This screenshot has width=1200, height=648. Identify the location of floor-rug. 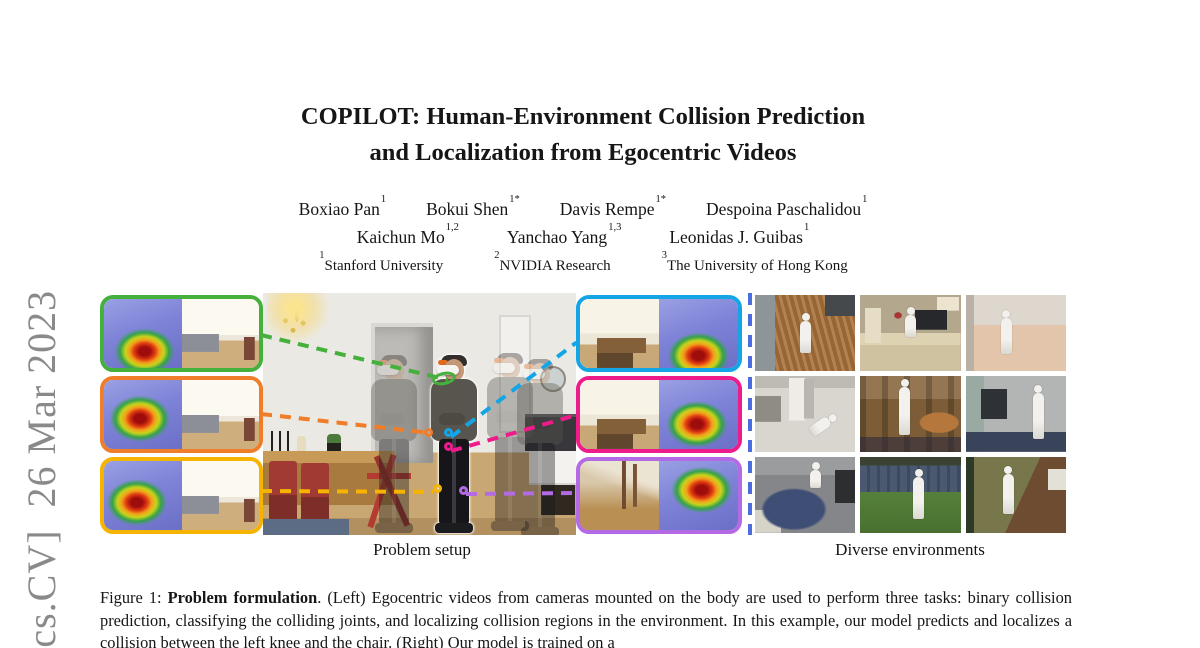
(306, 527).